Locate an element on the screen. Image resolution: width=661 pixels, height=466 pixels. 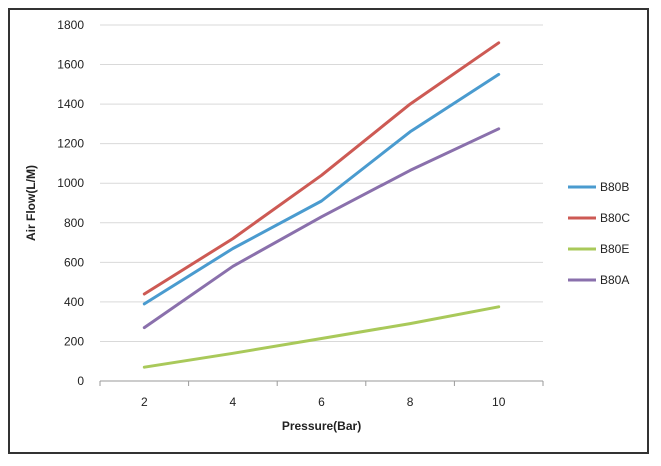
x-tick-label: 8 is located at coordinates (410, 402).